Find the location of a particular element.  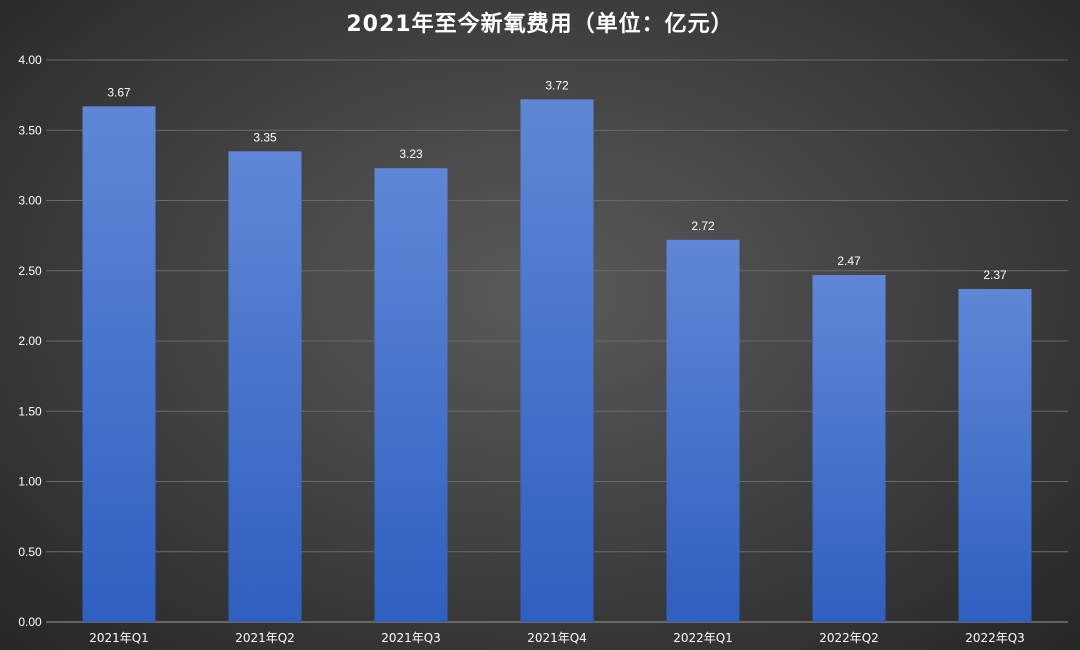

y-tick-label: 3.50 is located at coordinates (30, 130).